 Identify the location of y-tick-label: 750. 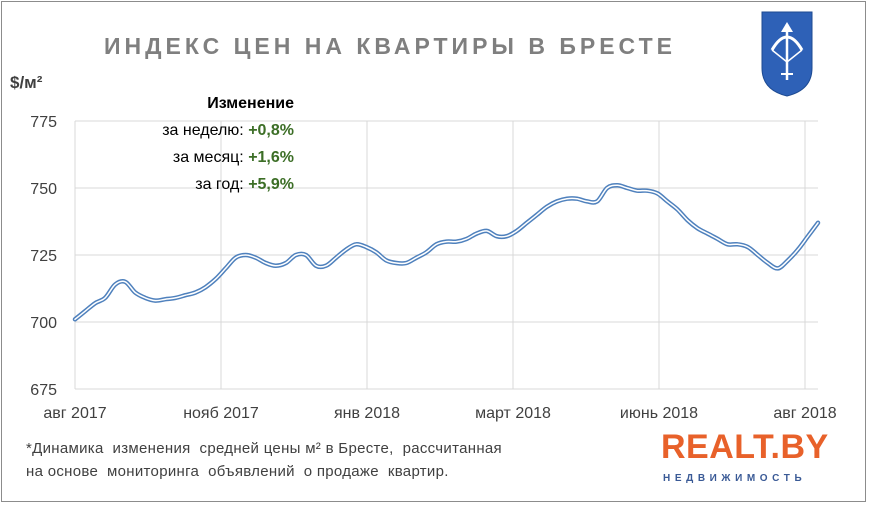
(43, 189).